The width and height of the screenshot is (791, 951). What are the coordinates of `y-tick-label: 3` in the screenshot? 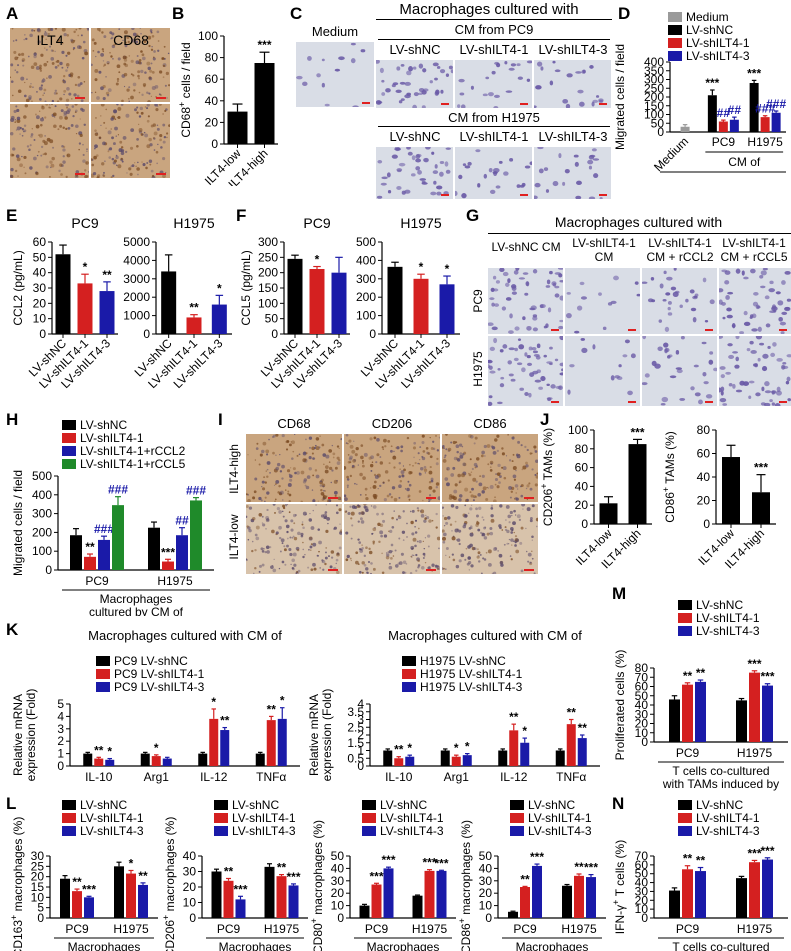 It's located at (60, 729).